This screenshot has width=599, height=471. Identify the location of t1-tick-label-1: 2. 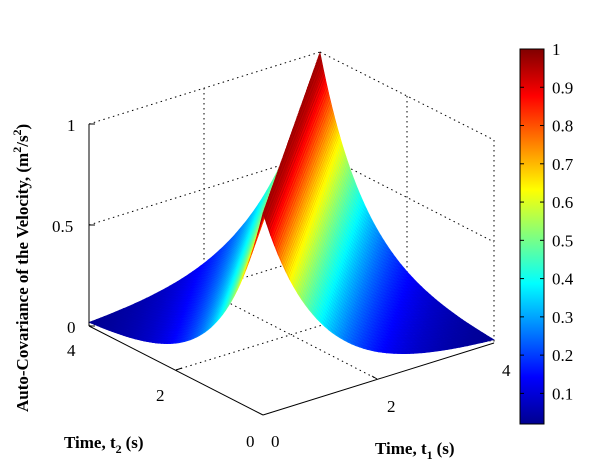
(391, 406).